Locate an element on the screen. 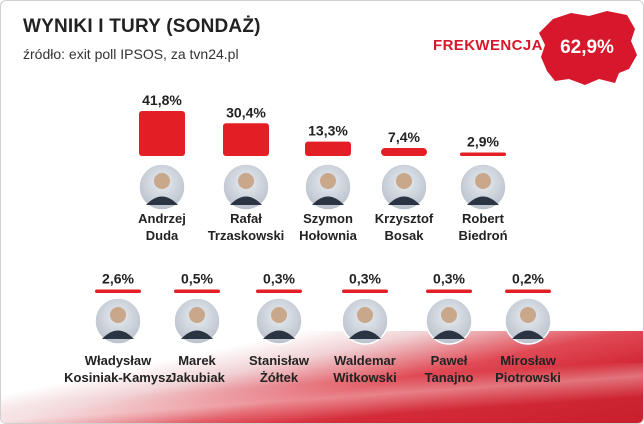  value-label-3: 7,4% is located at coordinates (404, 137).